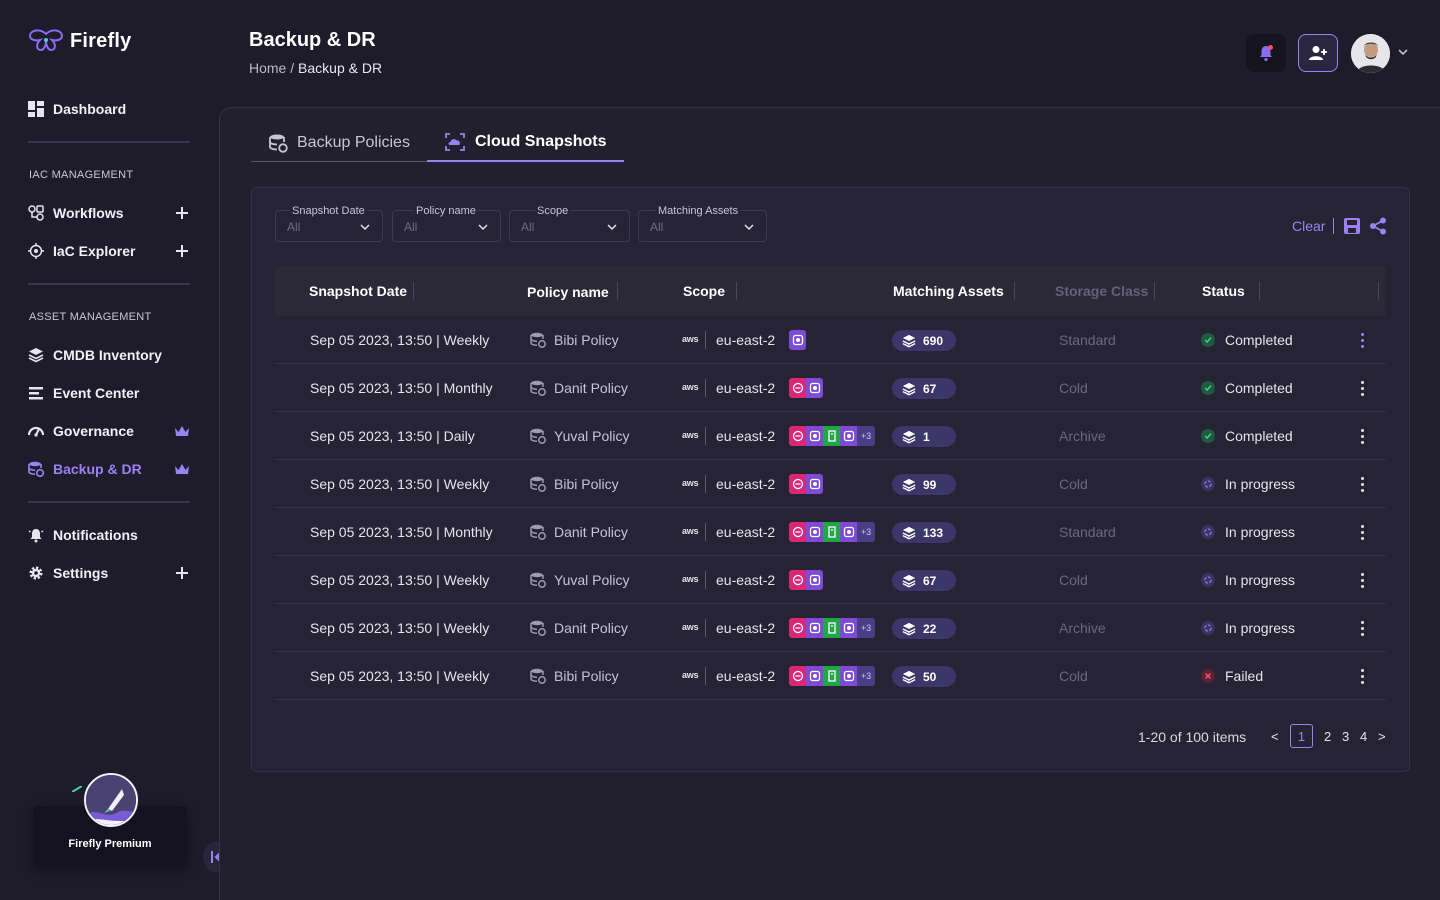  I want to click on sidebar-item-notifications: Notifications, so click(109, 535).